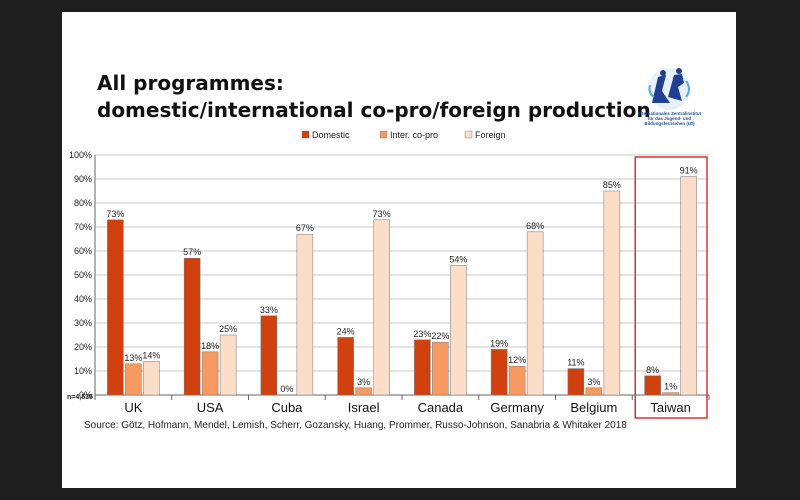 This screenshot has height=500, width=800. What do you see at coordinates (458, 259) in the screenshot?
I see `data-label: 54%` at bounding box center [458, 259].